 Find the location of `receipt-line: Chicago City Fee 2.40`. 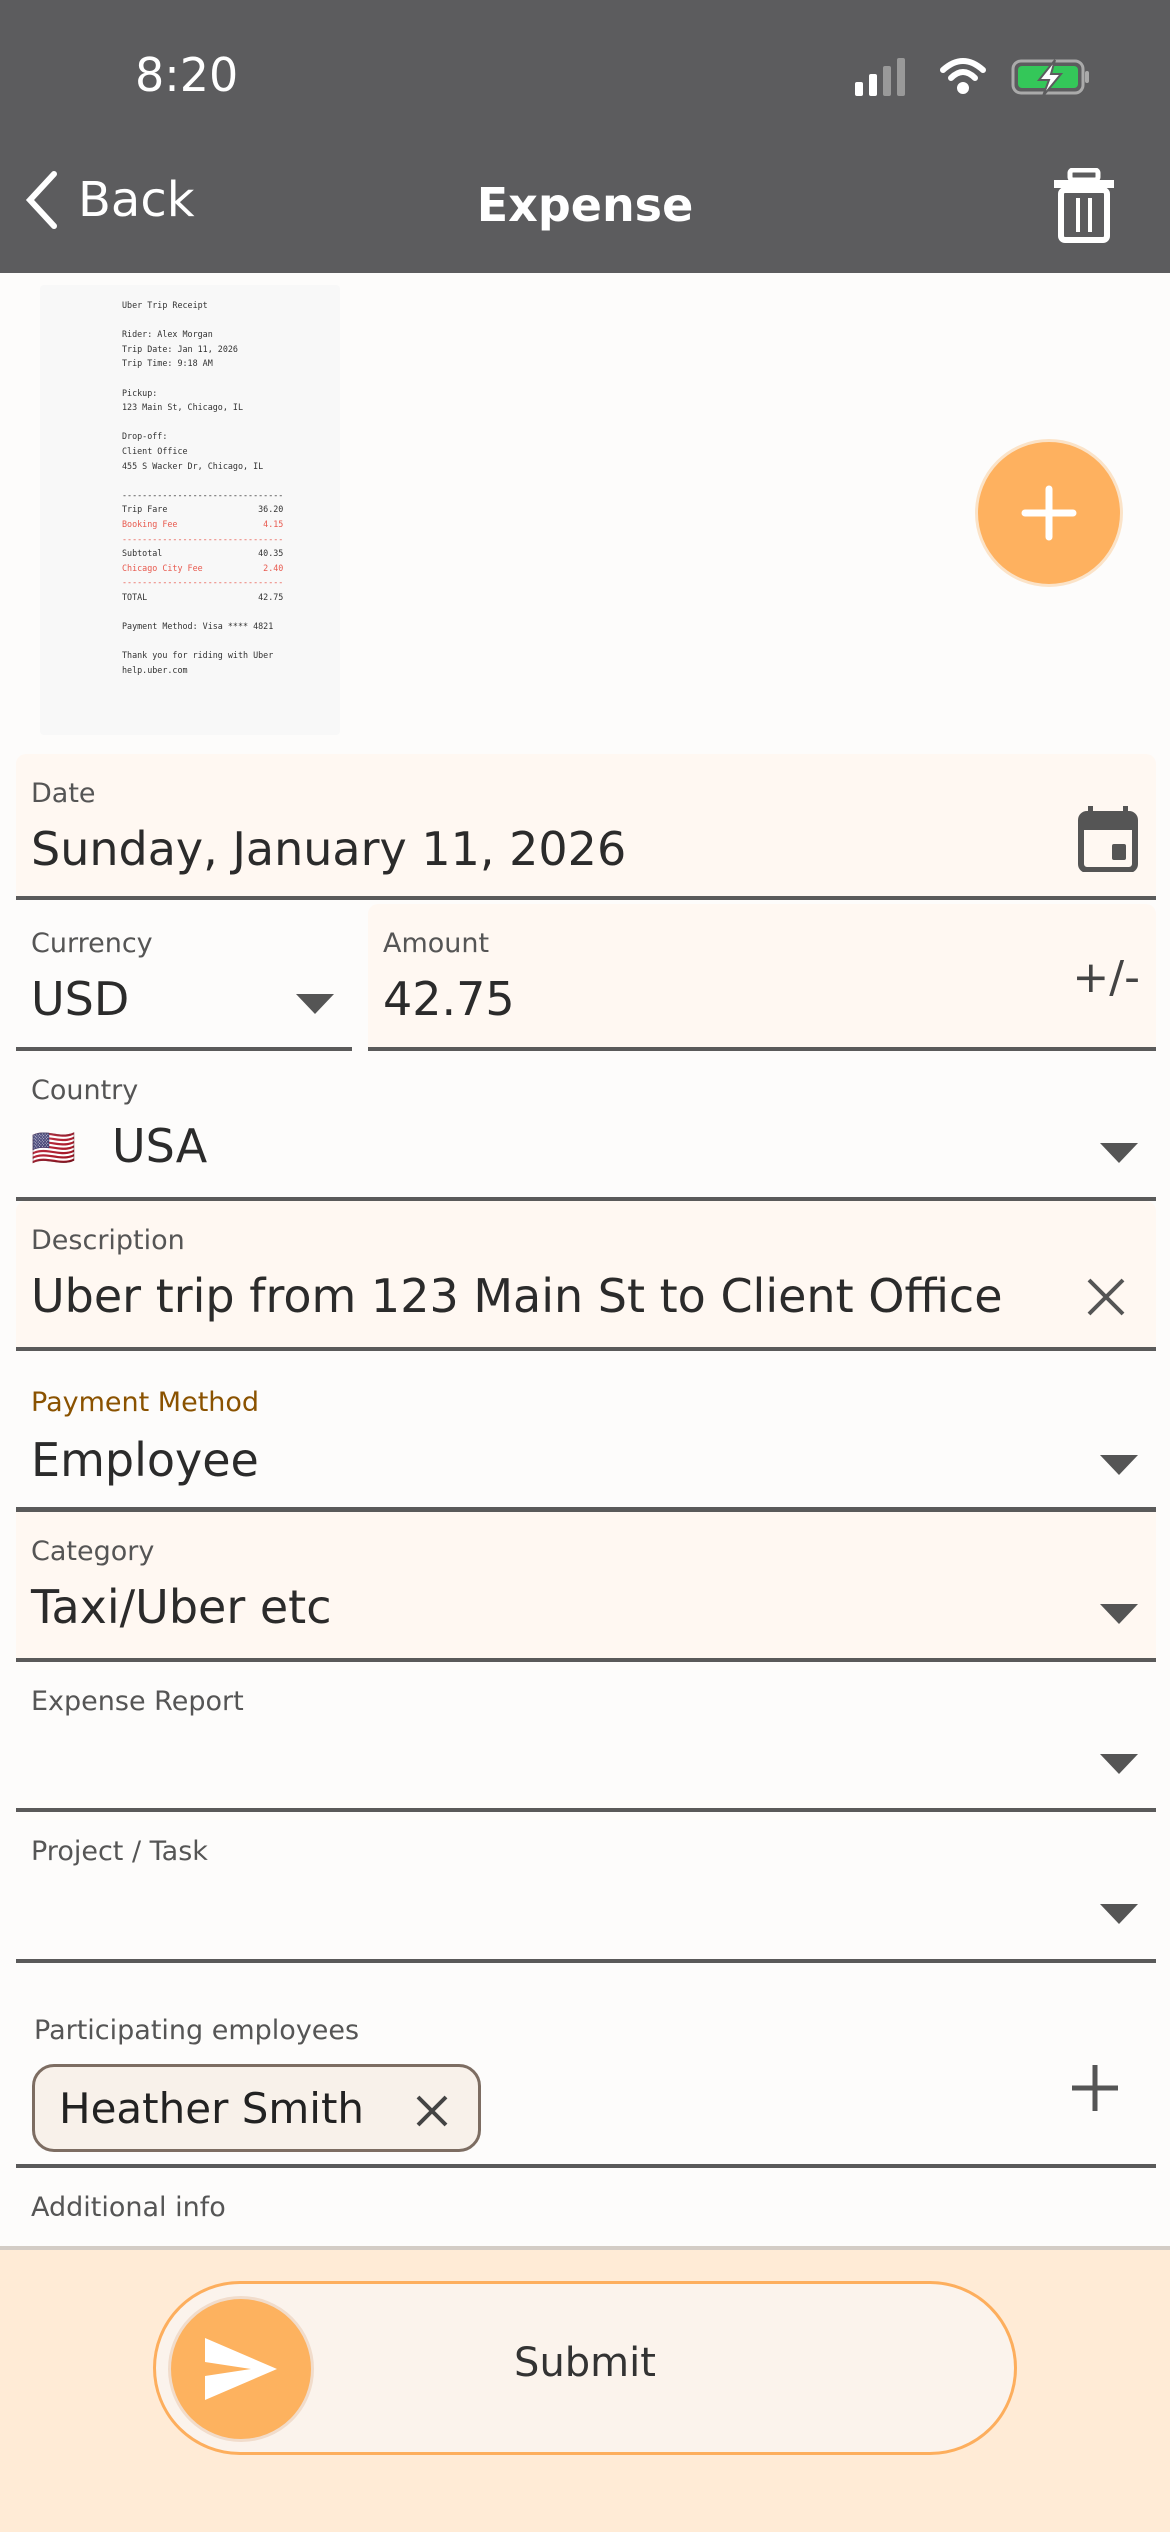

receipt-line: Chicago City Fee 2.40 is located at coordinates (203, 567).